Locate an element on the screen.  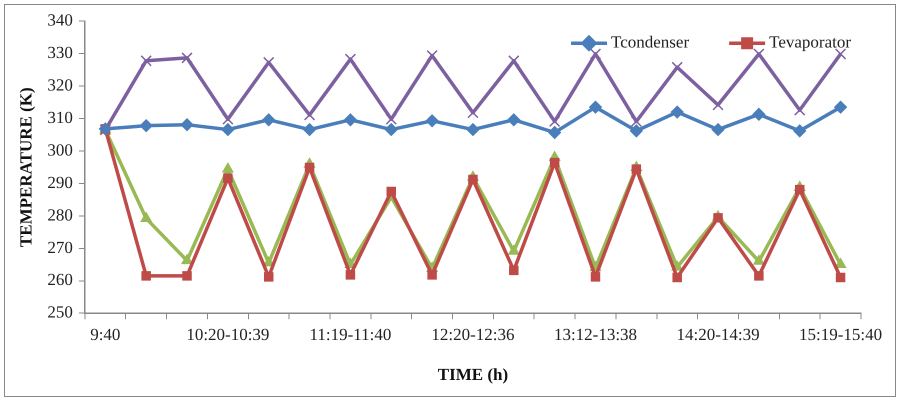
legend-label: Tevaporator is located at coordinates (810, 42).